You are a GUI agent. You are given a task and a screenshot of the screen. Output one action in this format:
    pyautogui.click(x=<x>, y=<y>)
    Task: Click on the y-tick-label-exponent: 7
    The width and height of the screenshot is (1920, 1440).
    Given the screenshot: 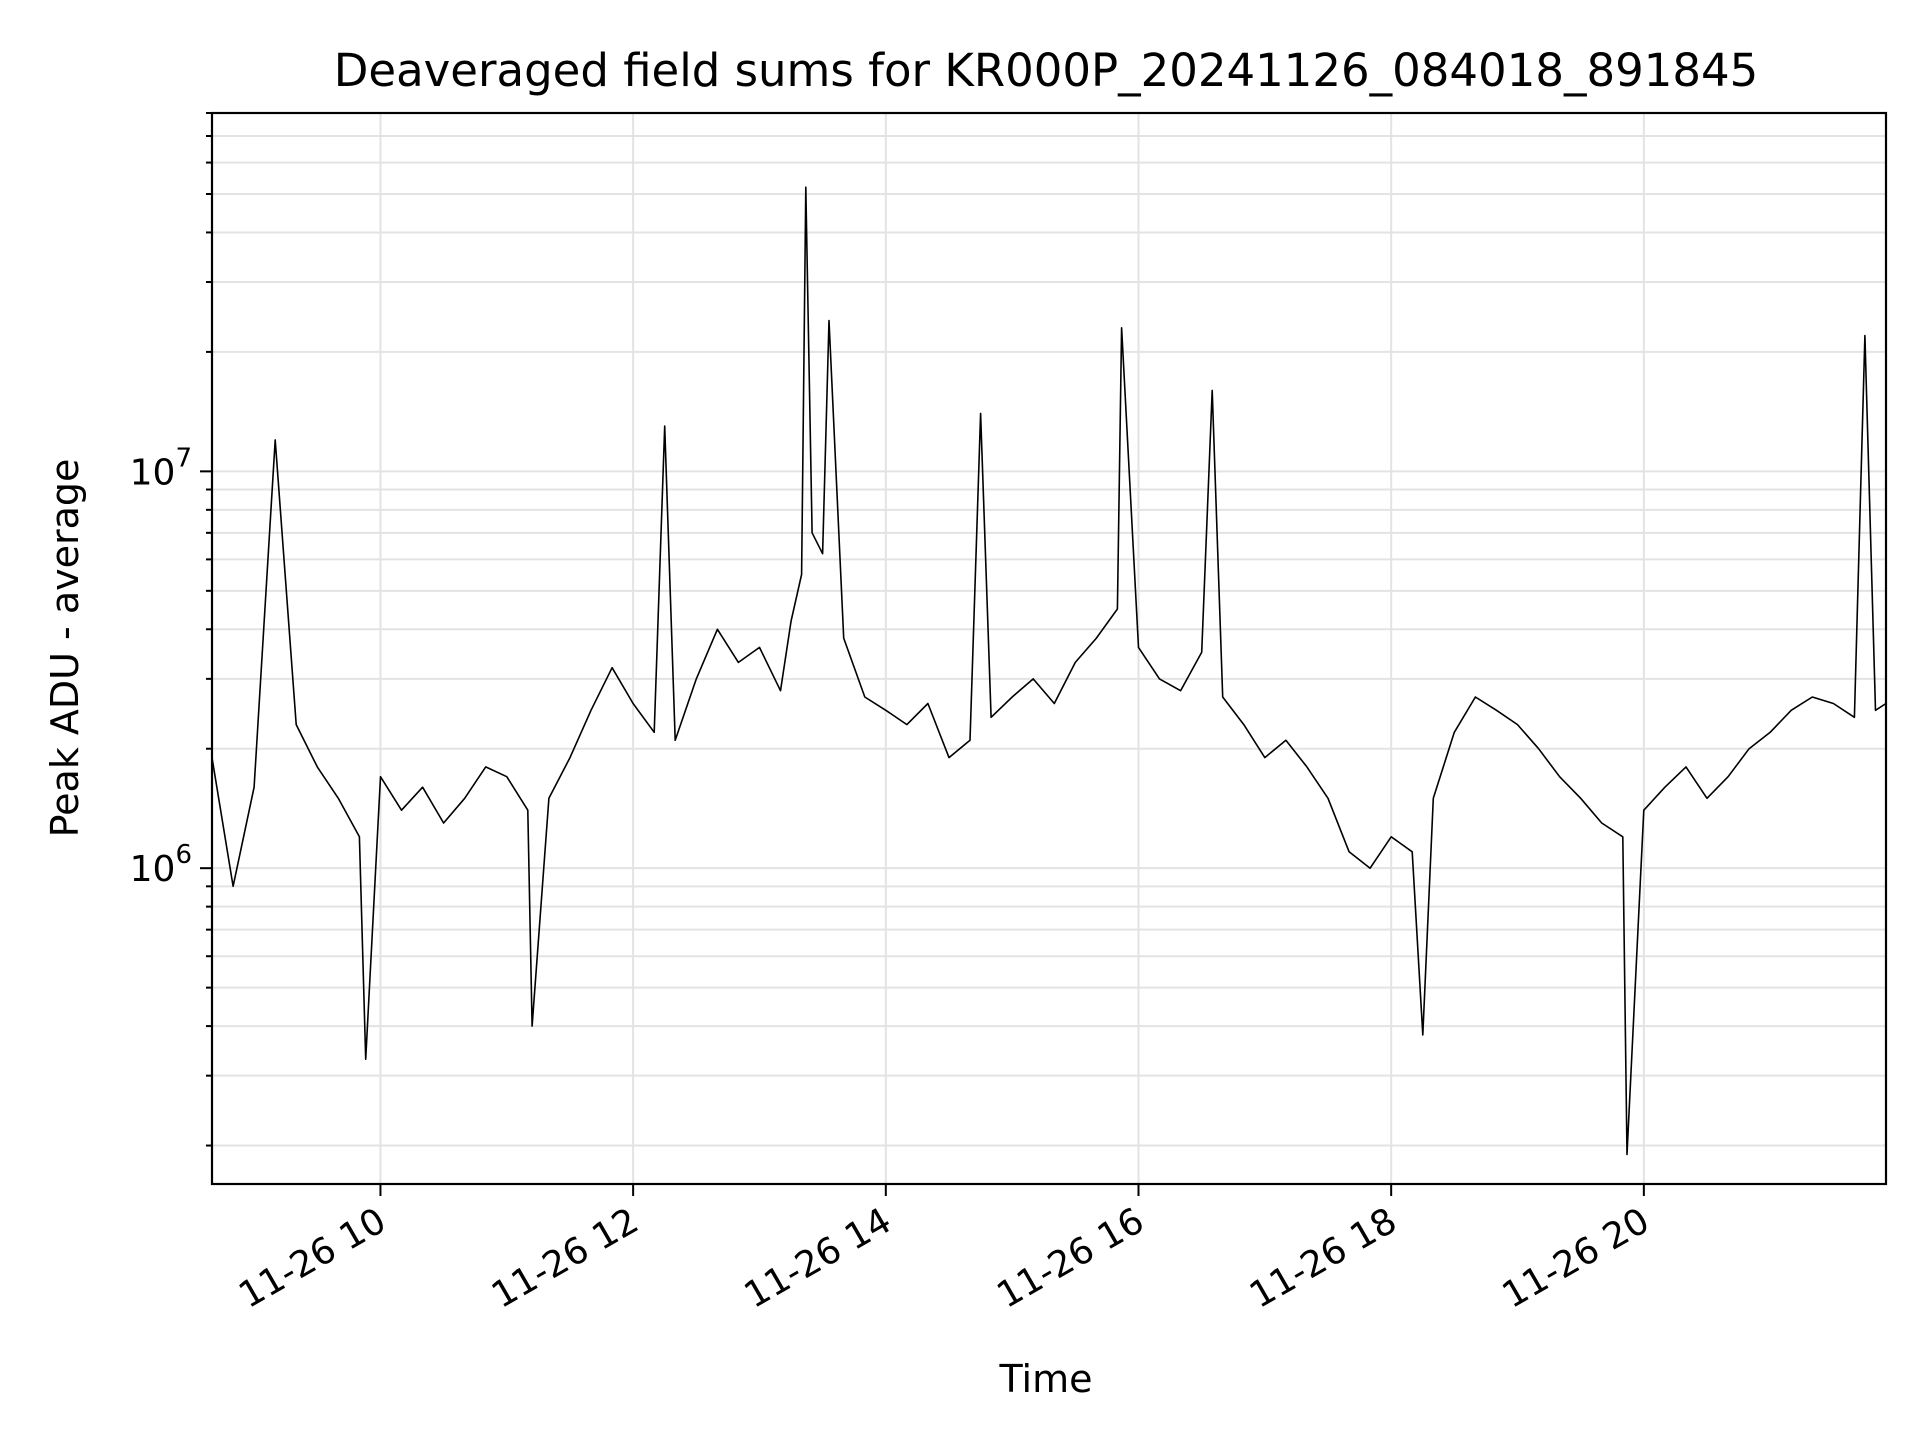 What is the action you would take?
    pyautogui.click(x=183, y=458)
    